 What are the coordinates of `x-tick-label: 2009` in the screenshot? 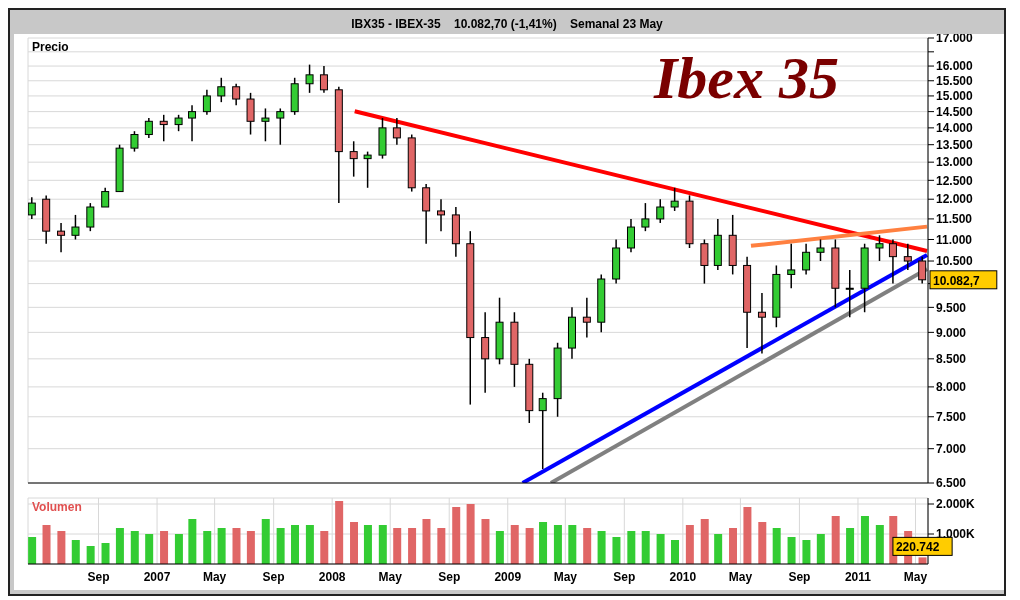 It's located at (508, 576).